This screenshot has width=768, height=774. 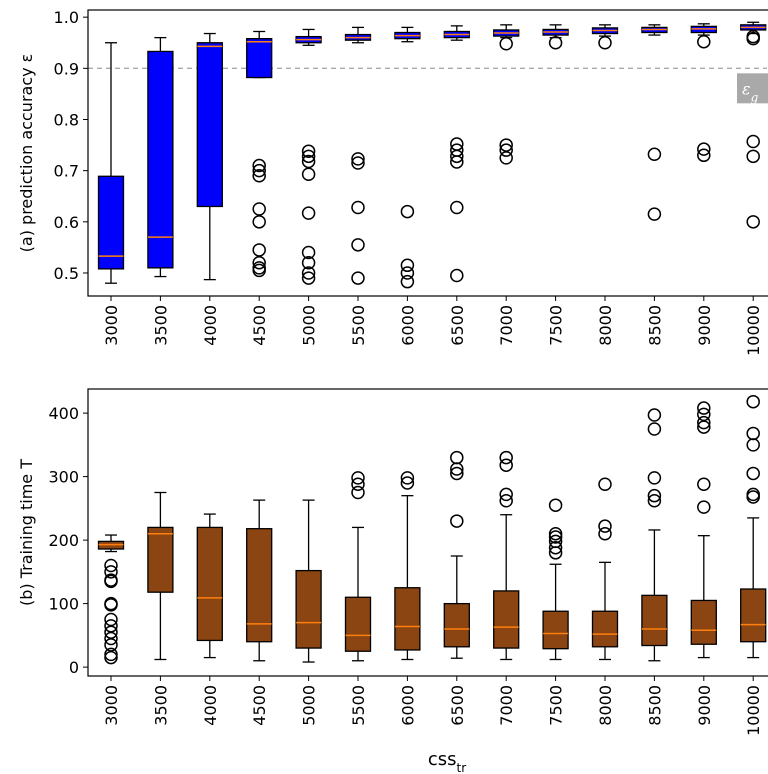 I want to click on y-axis-label: (a) prediction accuracy ε, so click(x=26, y=153).